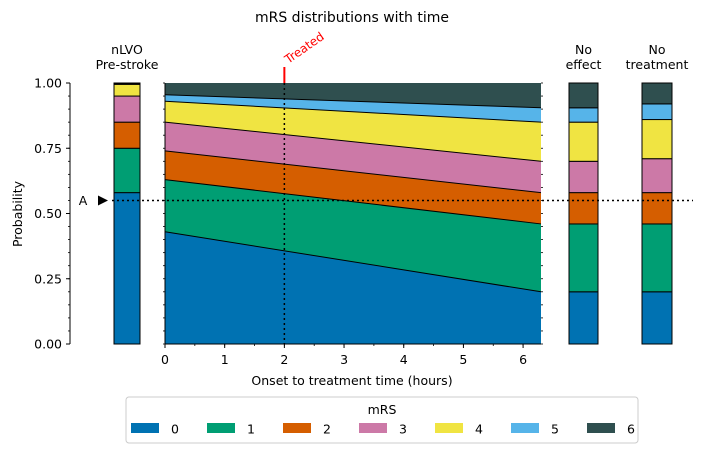 The height and width of the screenshot is (453, 703). What do you see at coordinates (284, 359) in the screenshot?
I see `x-tick-label: 2` at bounding box center [284, 359].